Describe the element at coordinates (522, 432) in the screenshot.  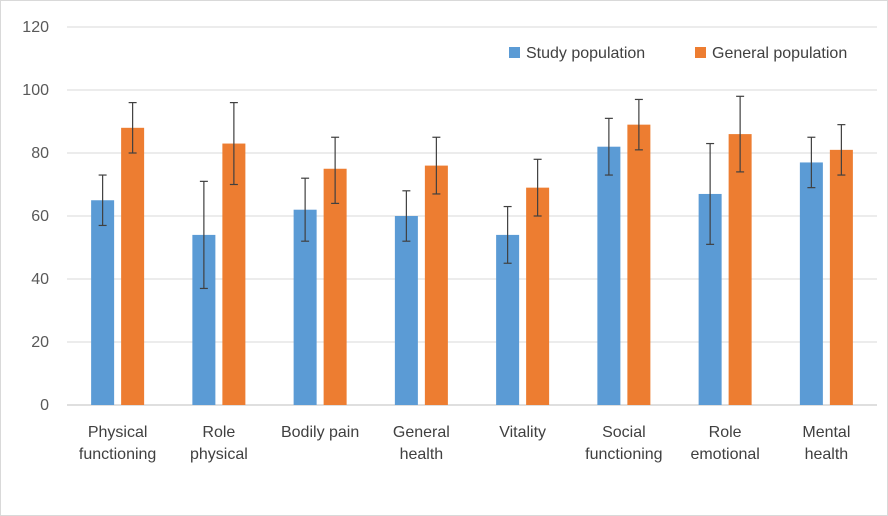
I see `category-label: Vitality` at that location.